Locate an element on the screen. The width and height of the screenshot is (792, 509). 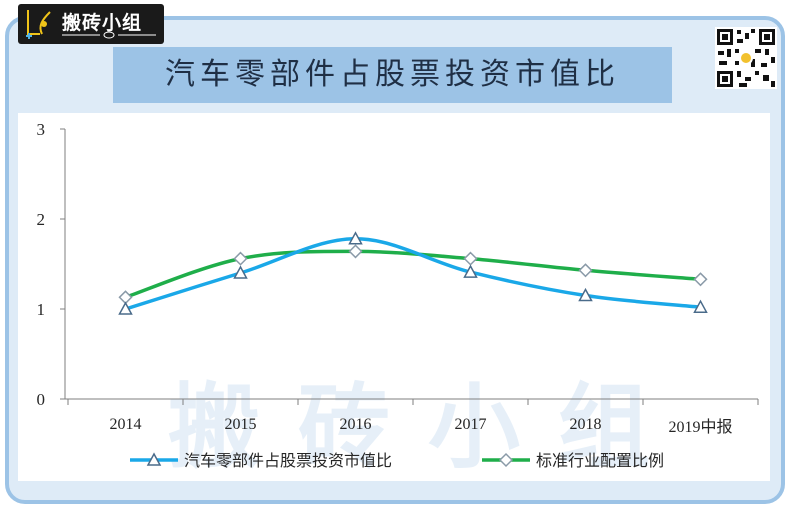
y-tick-label: 2 is located at coordinates (41, 219).